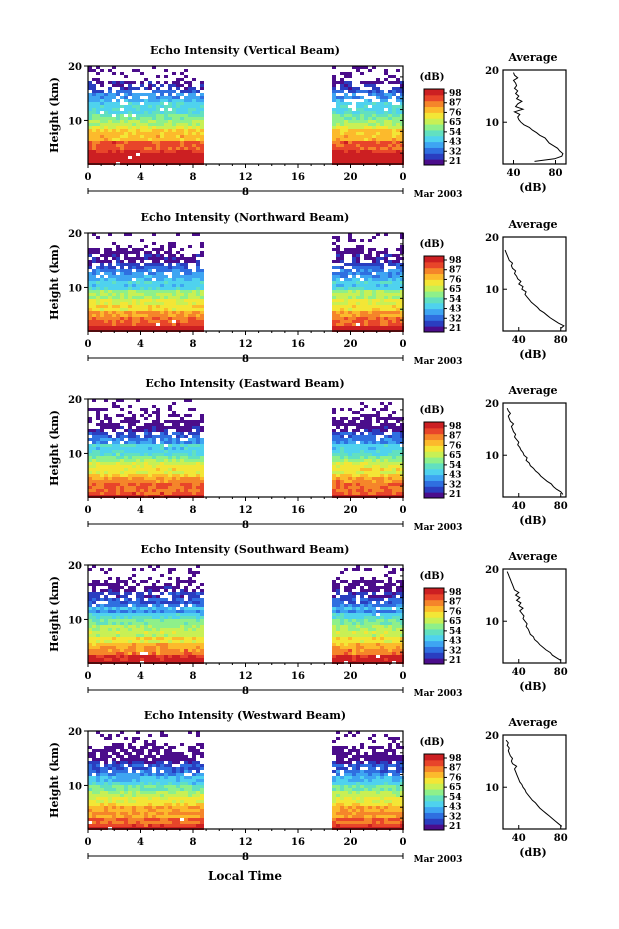 The height and width of the screenshot is (929, 619). Describe the element at coordinates (434, 466) in the screenshot. I see `colorbar-swatch` at that location.